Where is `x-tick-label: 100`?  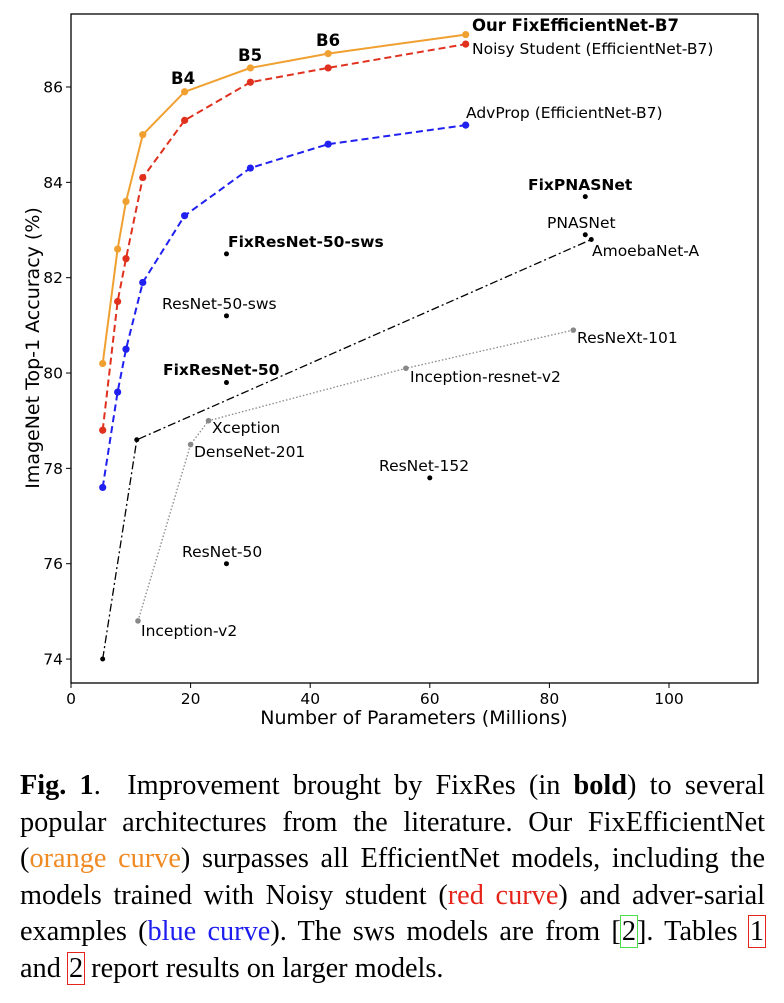 x-tick-label: 100 is located at coordinates (669, 699).